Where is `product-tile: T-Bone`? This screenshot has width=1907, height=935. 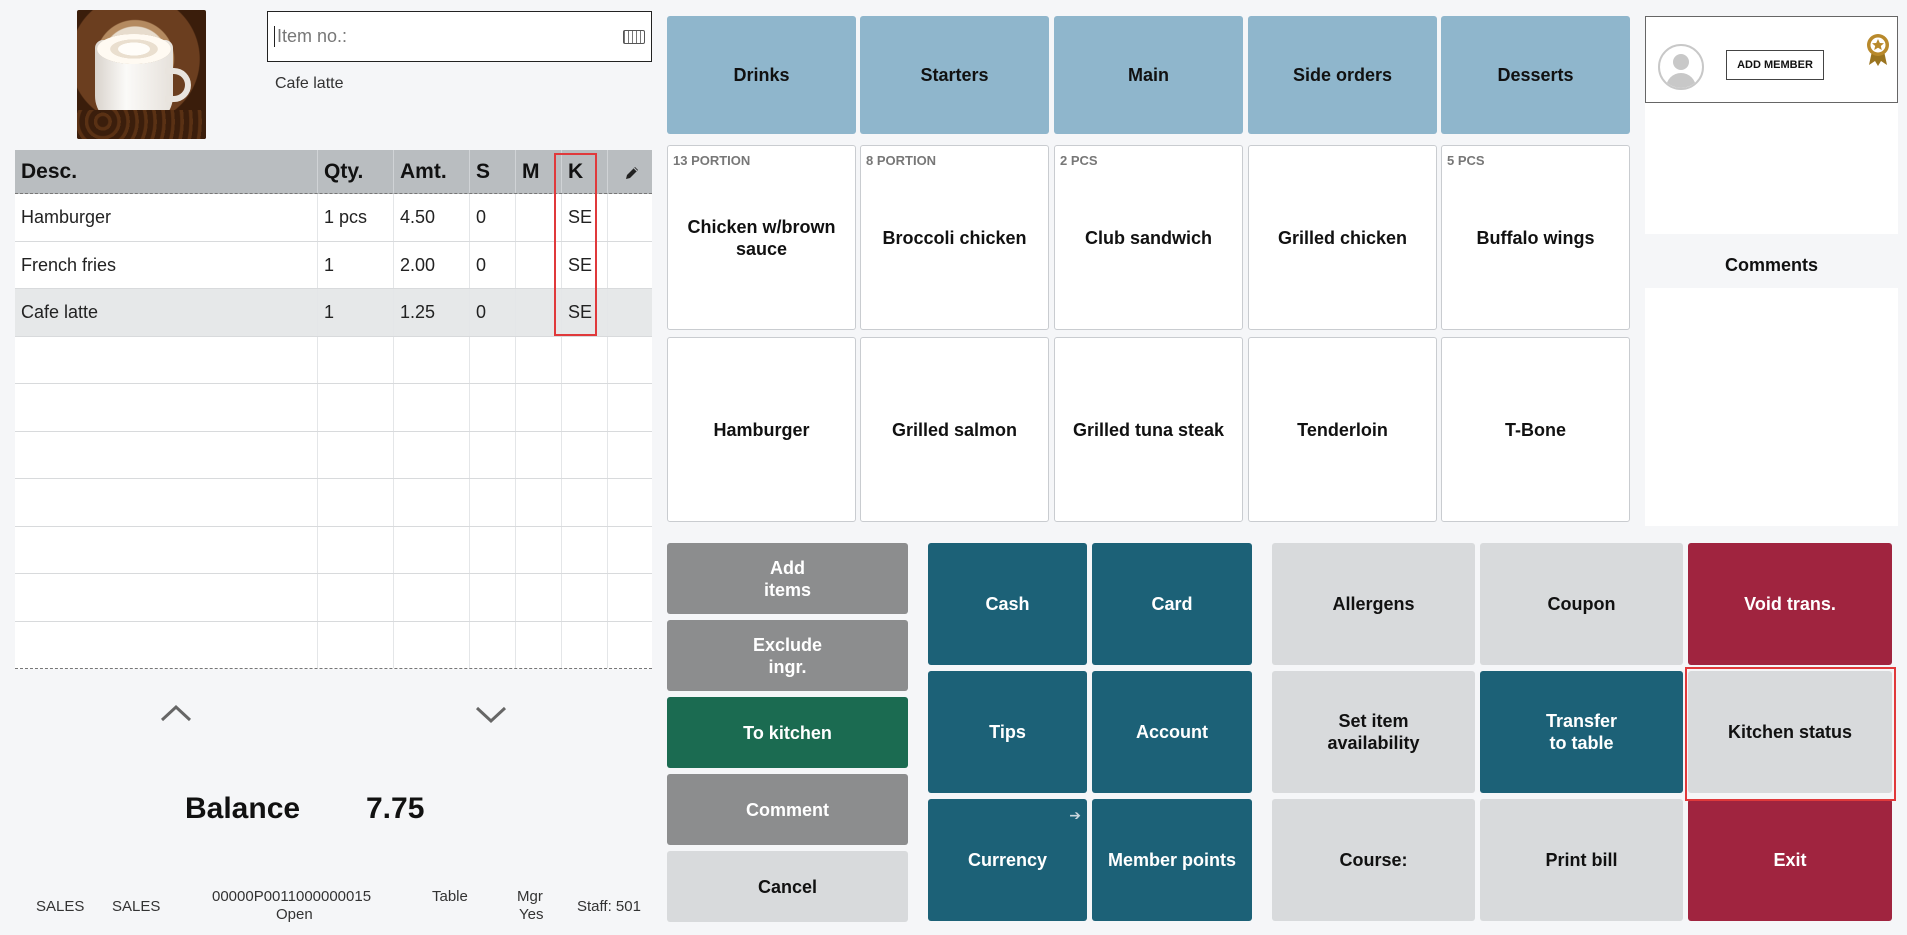
product-tile: T-Bone is located at coordinates (1535, 429).